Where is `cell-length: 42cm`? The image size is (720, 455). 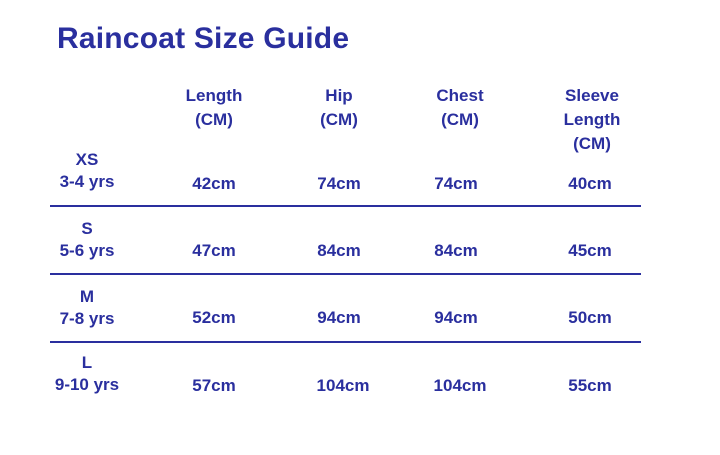 cell-length: 42cm is located at coordinates (214, 183).